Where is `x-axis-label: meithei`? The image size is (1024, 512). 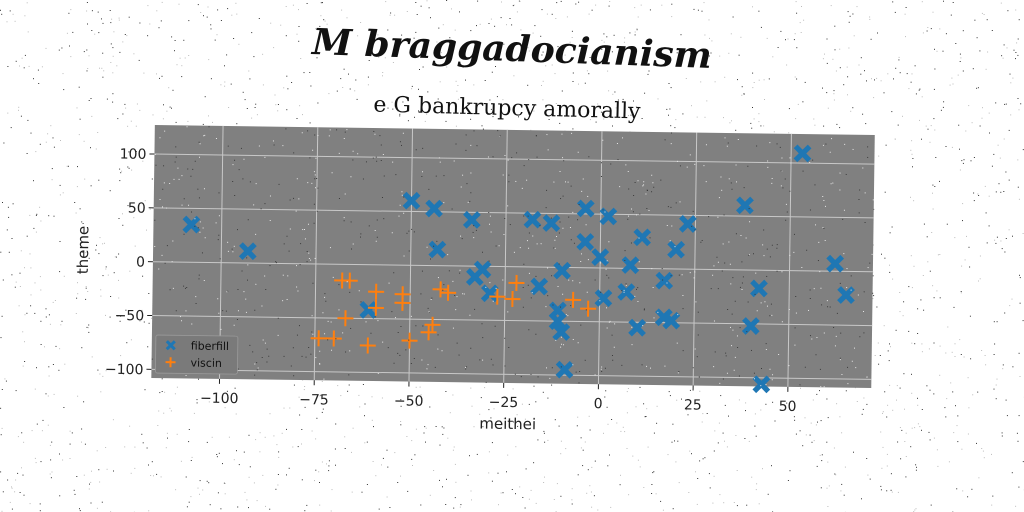 x-axis-label: meithei is located at coordinates (507, 424).